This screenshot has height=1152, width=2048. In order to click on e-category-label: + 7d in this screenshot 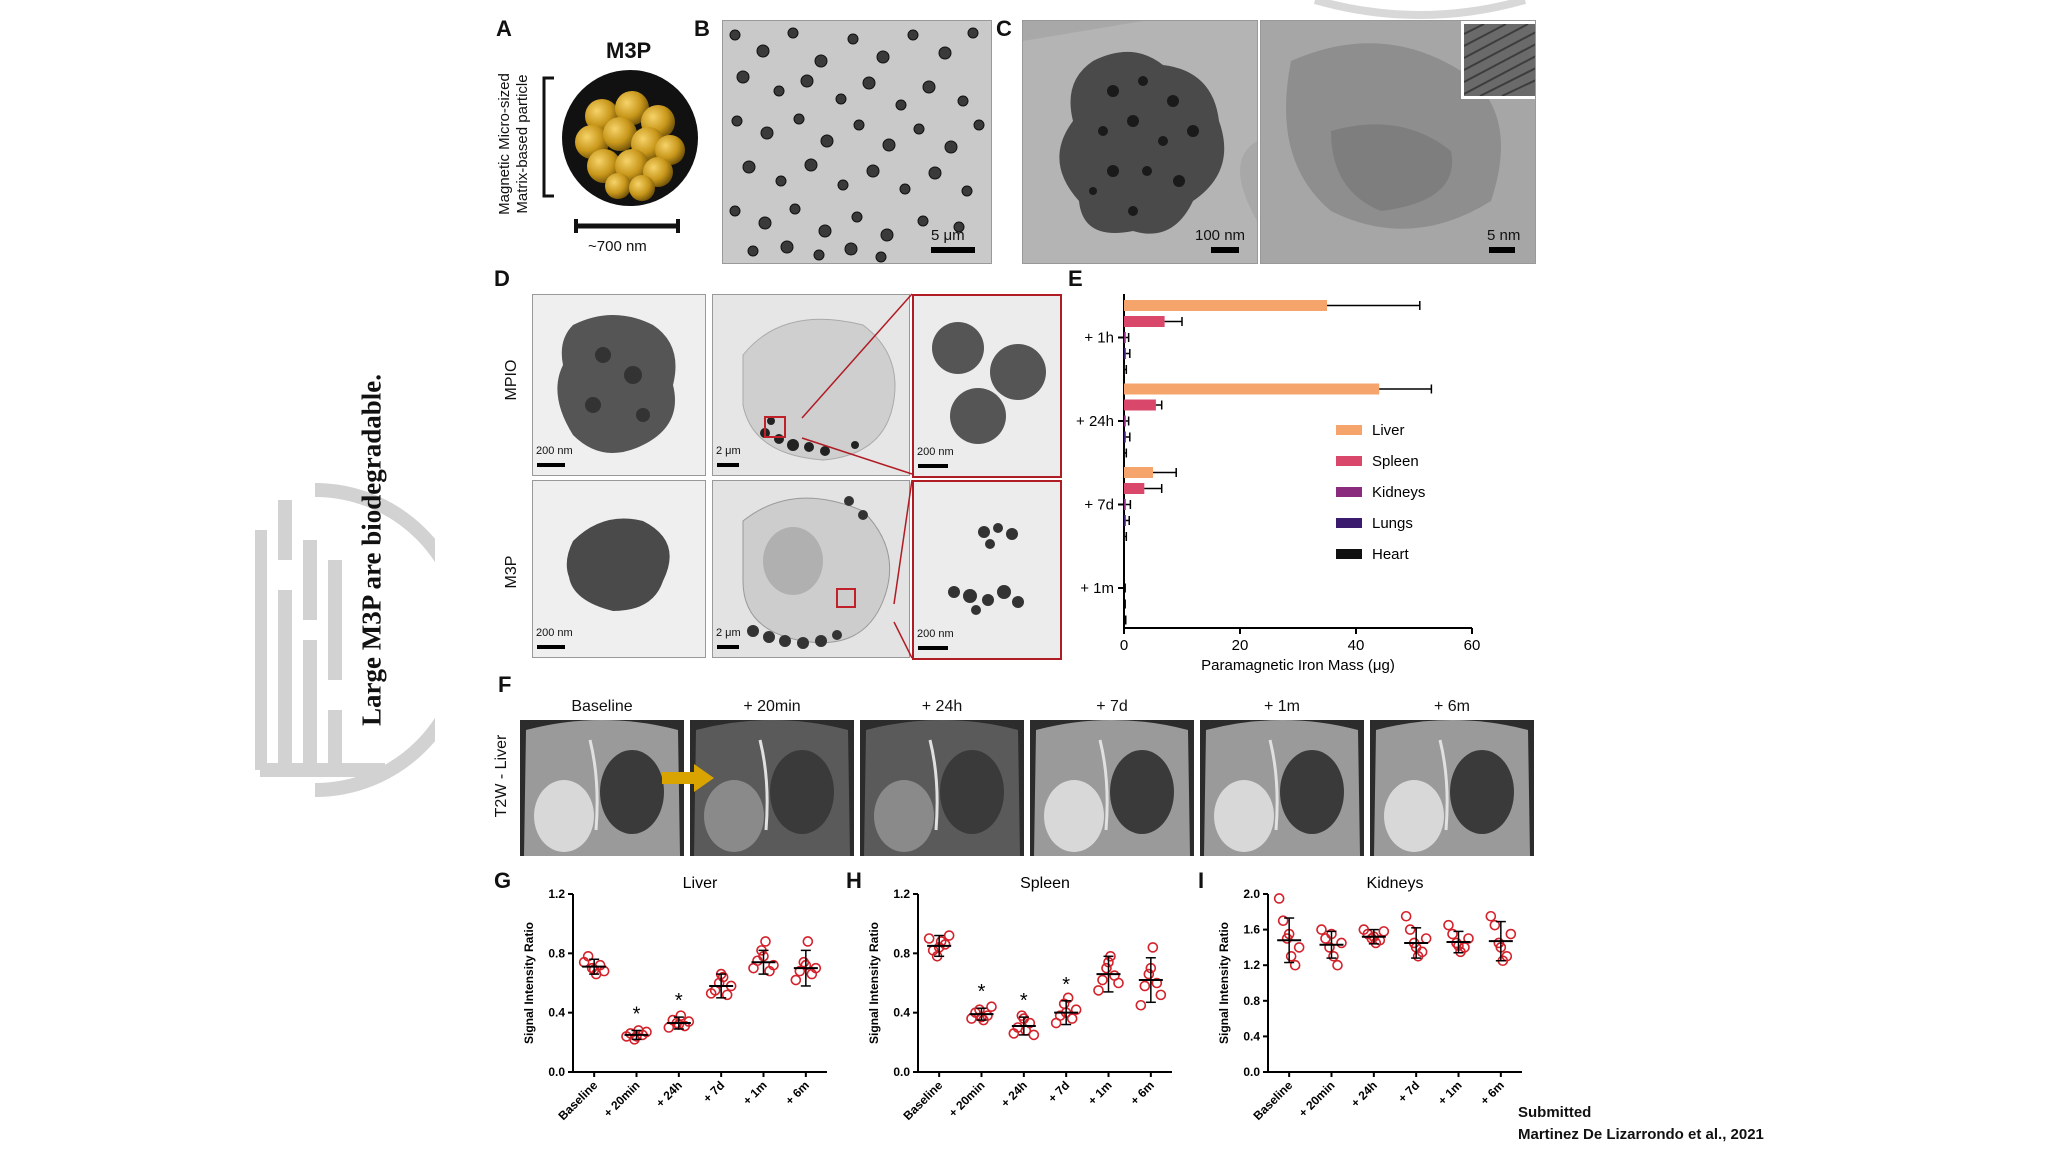, I will do `click(1099, 505)`.